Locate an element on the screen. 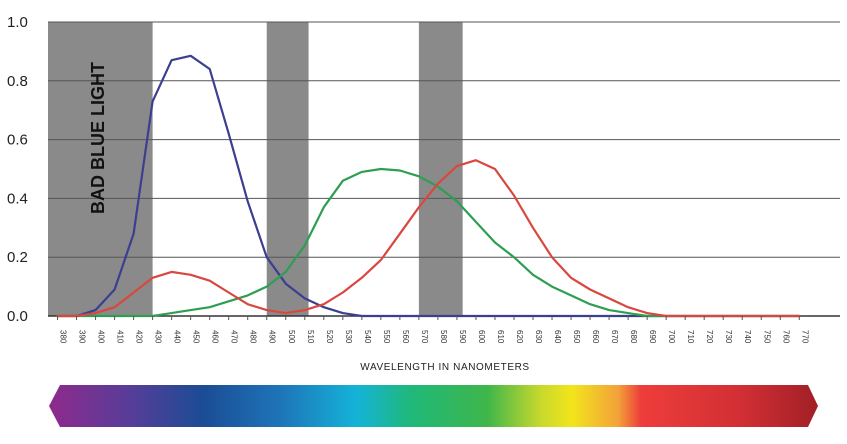 The image size is (847, 444). x-tick-label: 620 is located at coordinates (519, 337).